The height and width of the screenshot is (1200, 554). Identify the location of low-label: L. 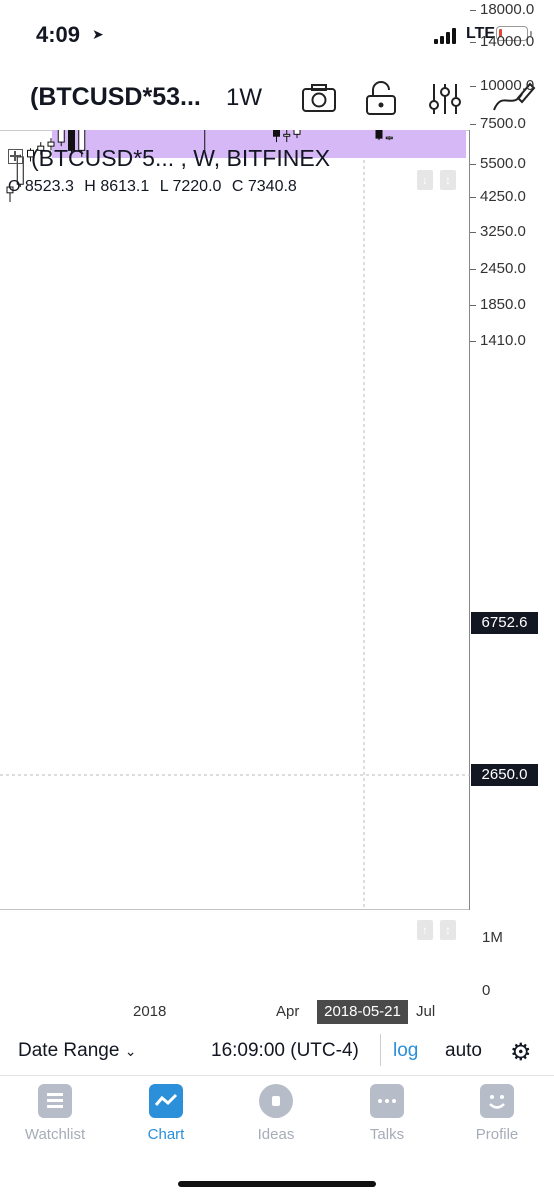
(164, 186).